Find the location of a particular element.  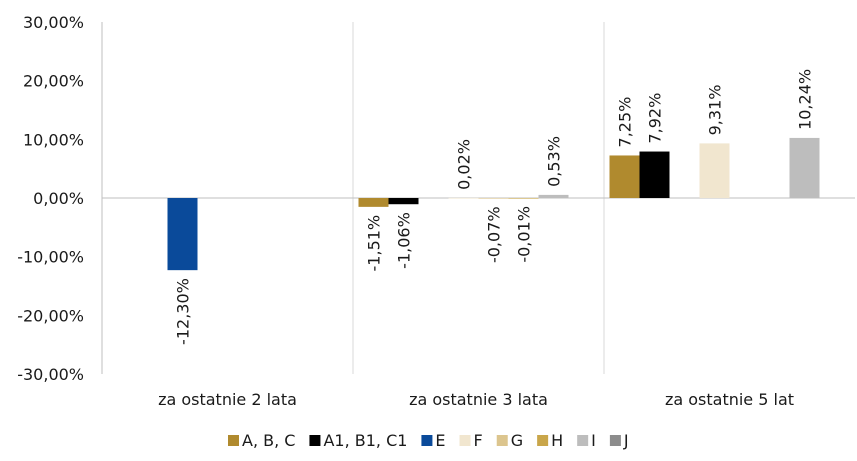

x-category-label: za ostatnie 3 lata is located at coordinates (478, 399).